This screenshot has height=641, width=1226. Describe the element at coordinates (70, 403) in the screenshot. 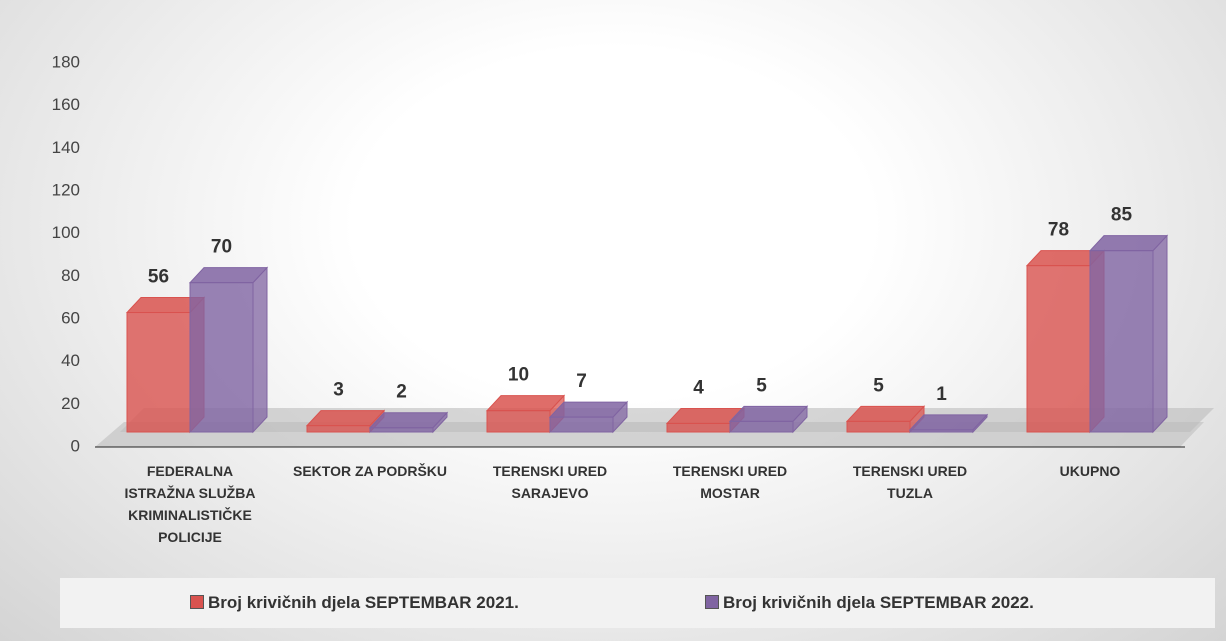

I see `y-tick-label: 20` at that location.